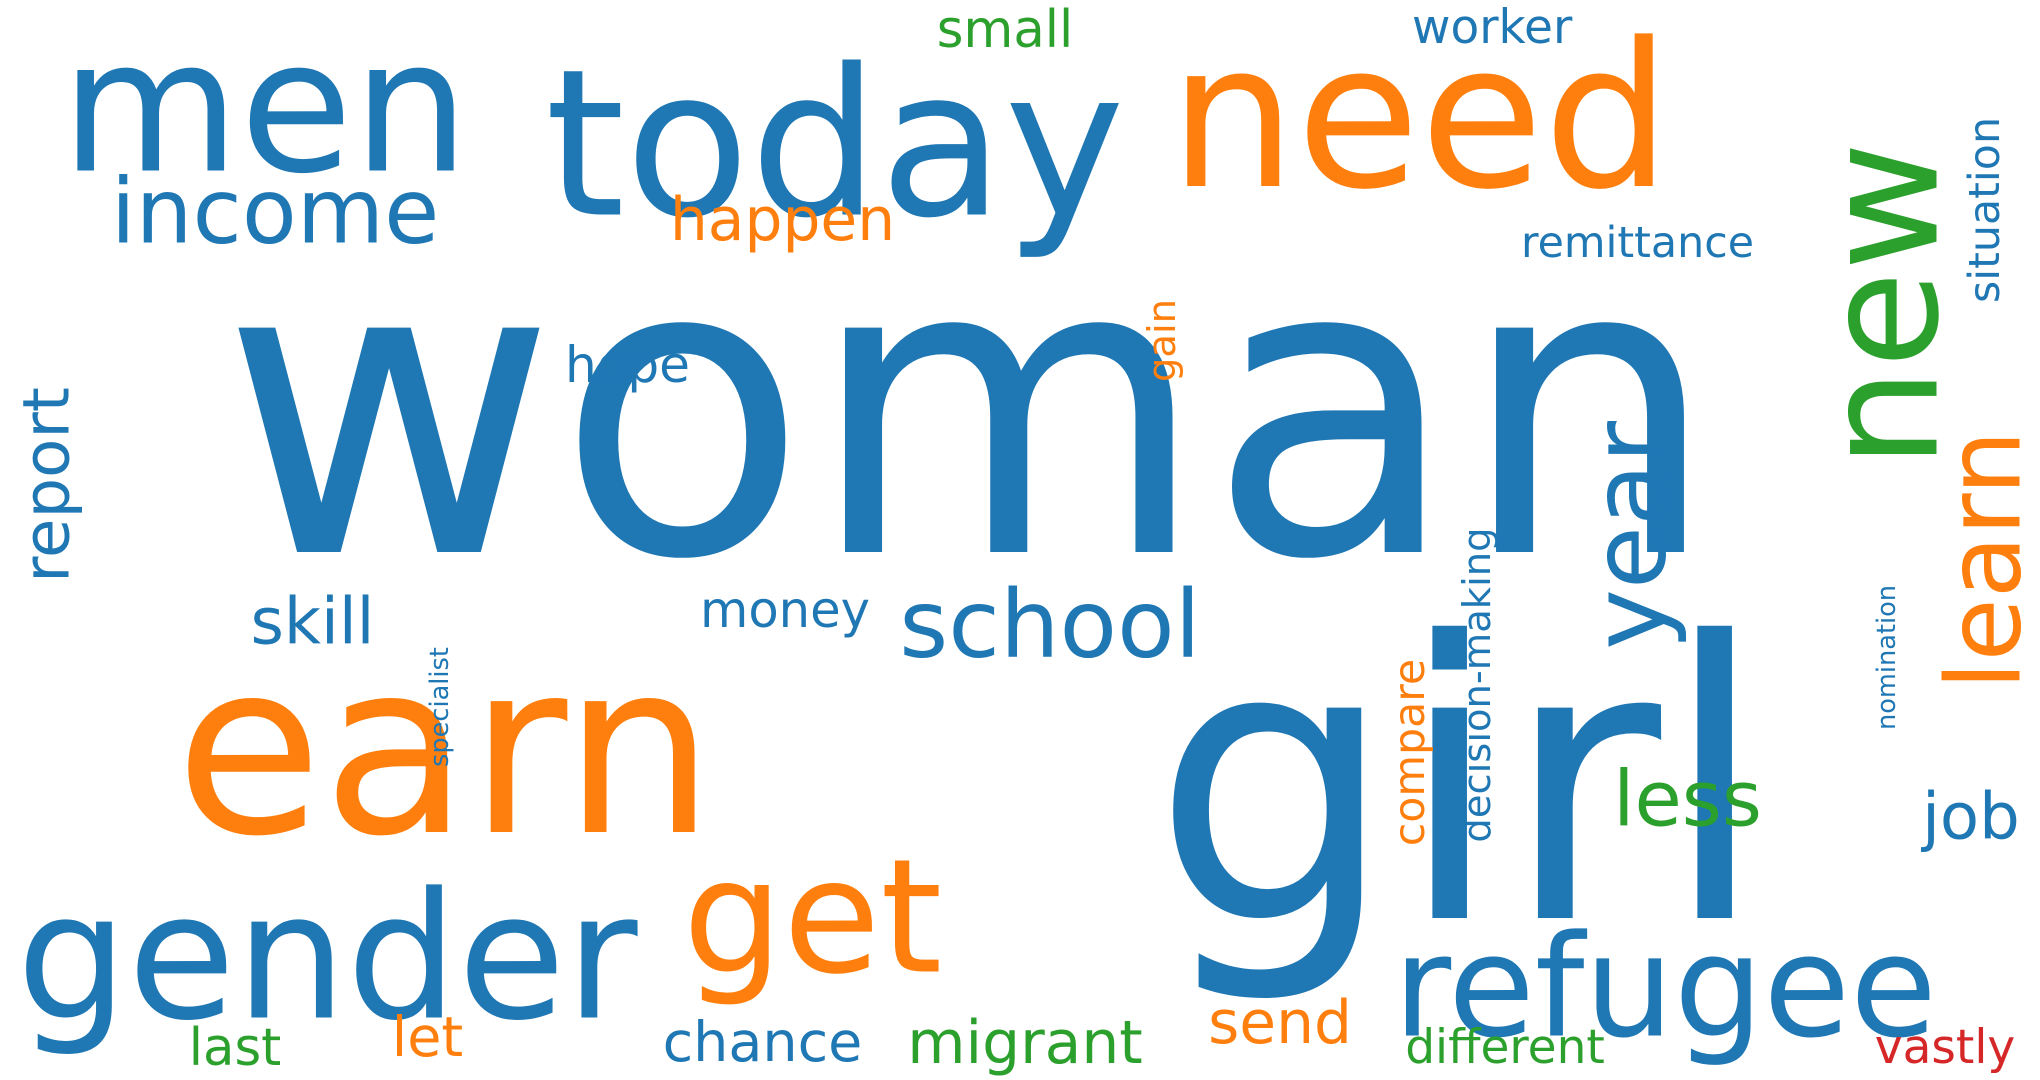 Image resolution: width=2040 pixels, height=1080 pixels. Describe the element at coordinates (1505, 1047) in the screenshot. I see `word-different: different` at that location.